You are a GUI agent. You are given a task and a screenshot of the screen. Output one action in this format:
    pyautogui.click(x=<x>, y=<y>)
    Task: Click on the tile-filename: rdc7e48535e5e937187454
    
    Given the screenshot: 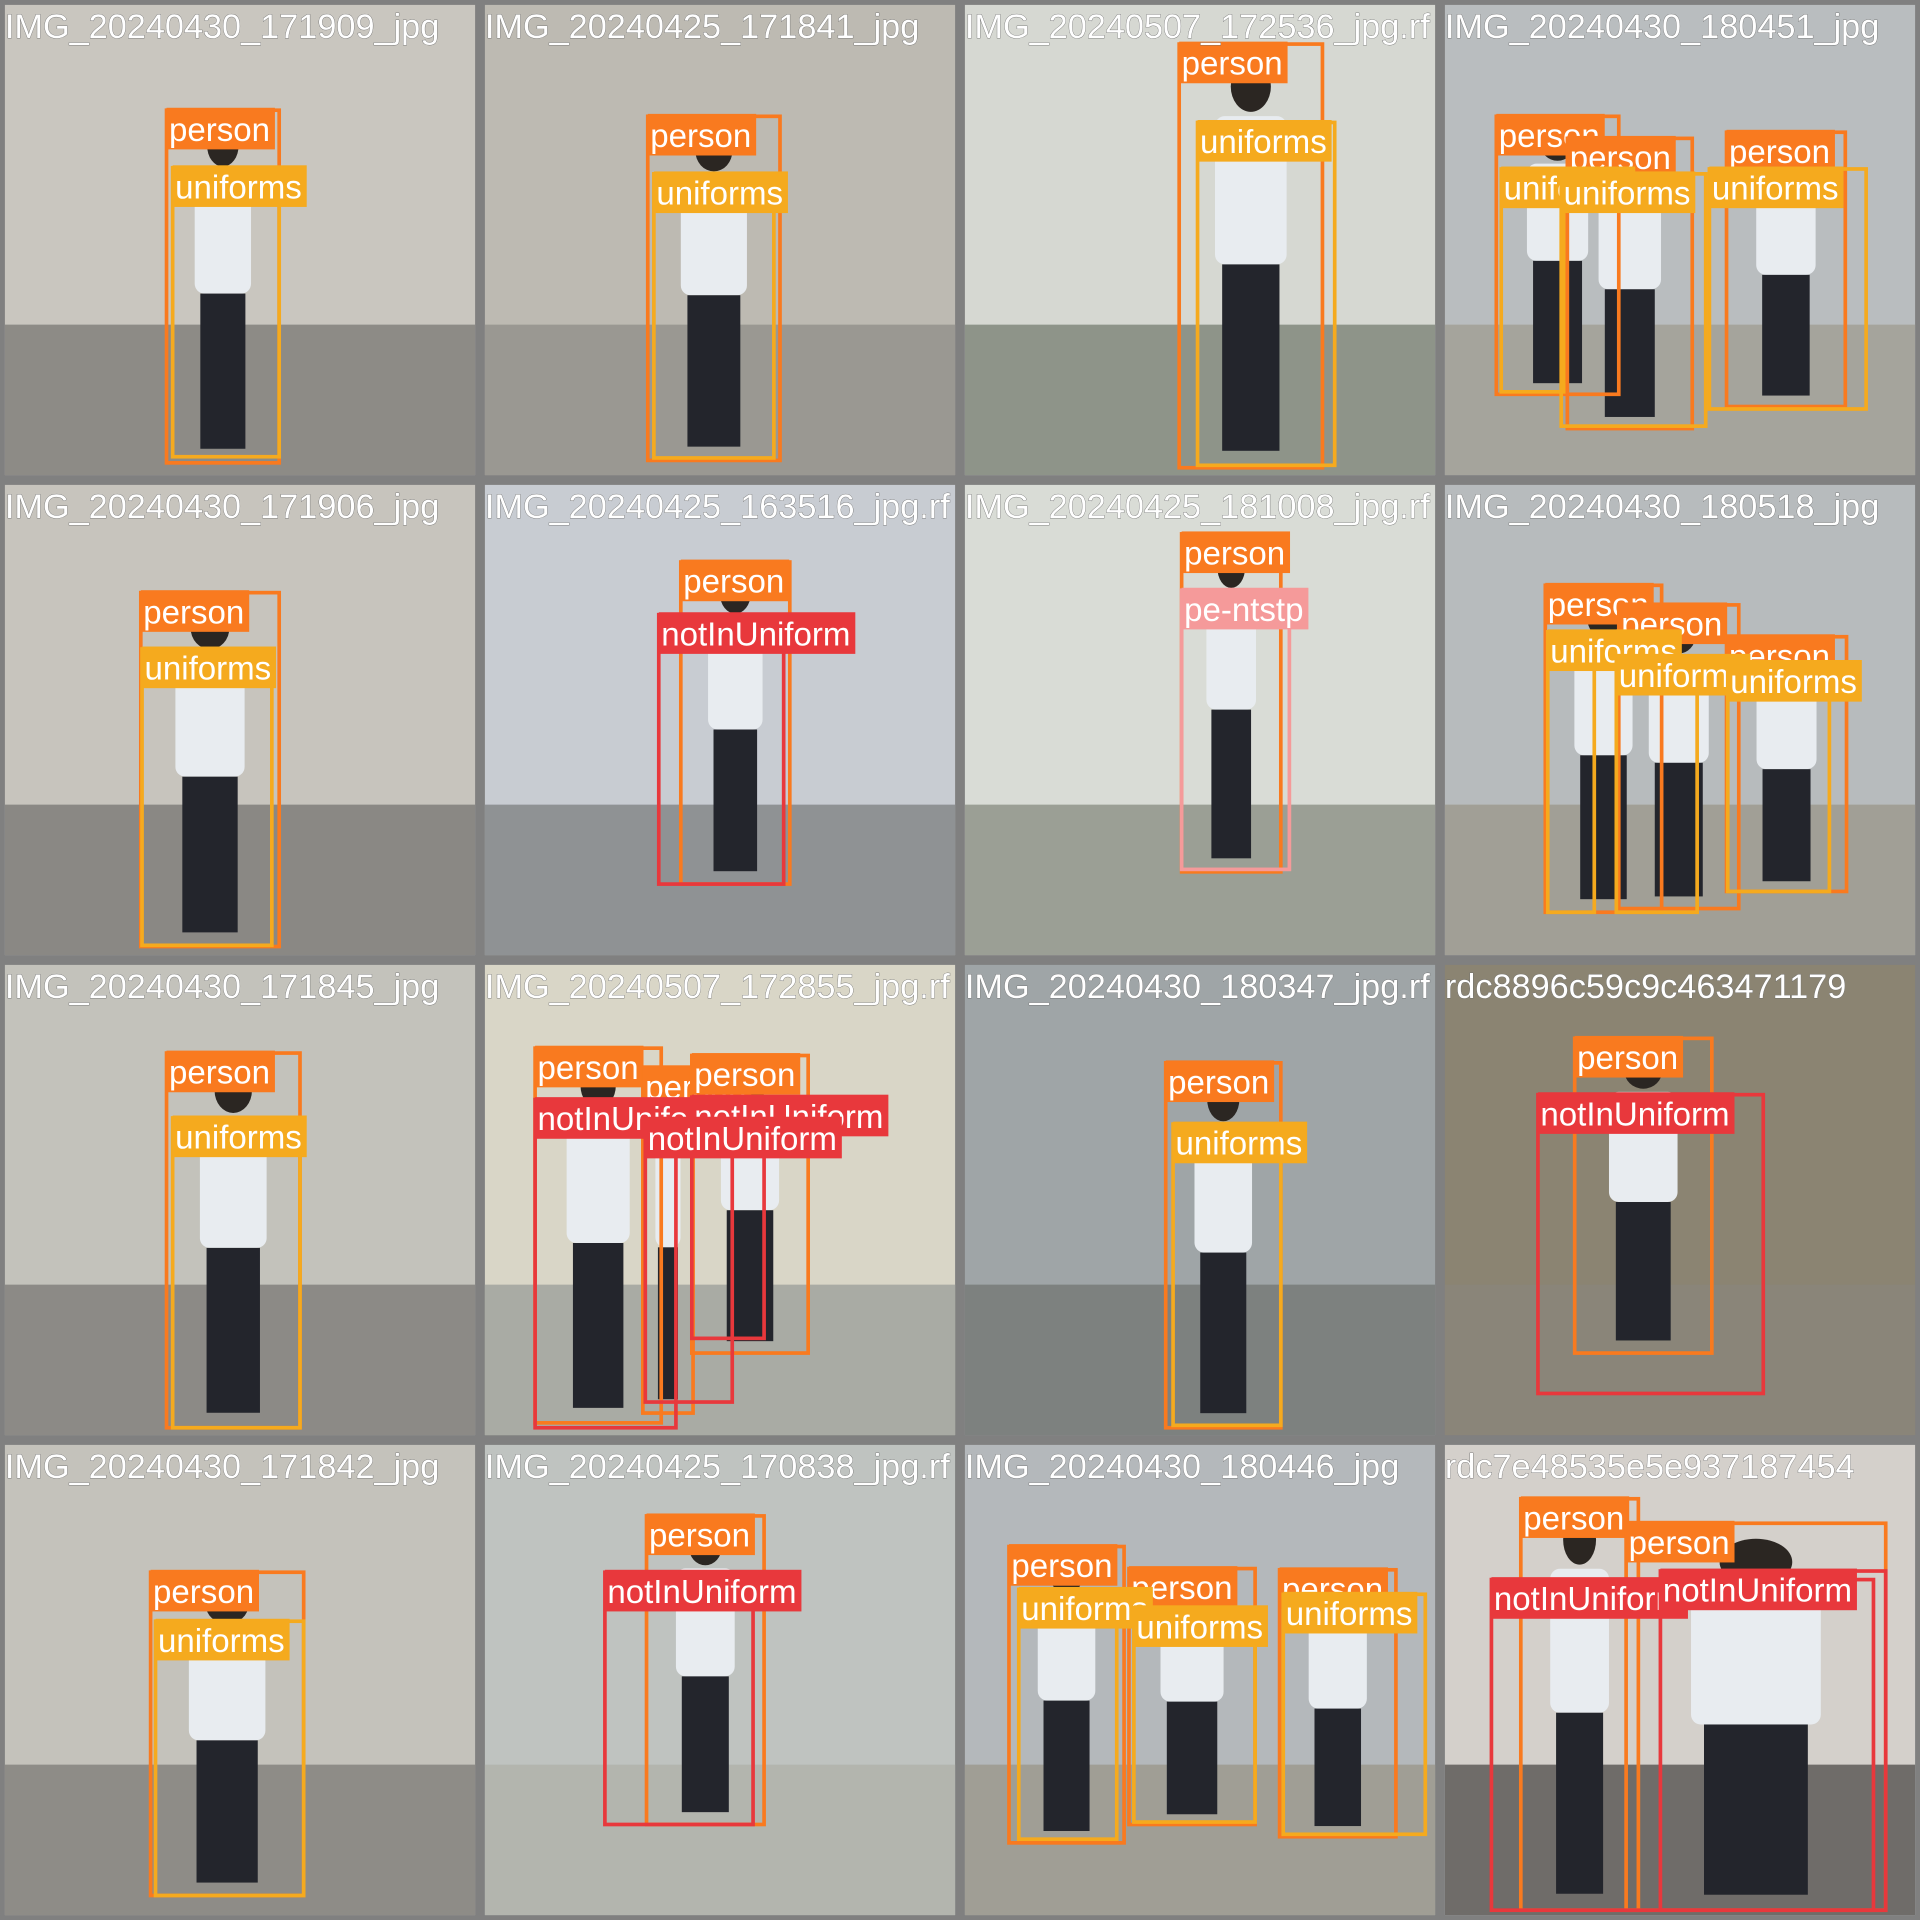 What is the action you would take?
    pyautogui.click(x=1650, y=1467)
    